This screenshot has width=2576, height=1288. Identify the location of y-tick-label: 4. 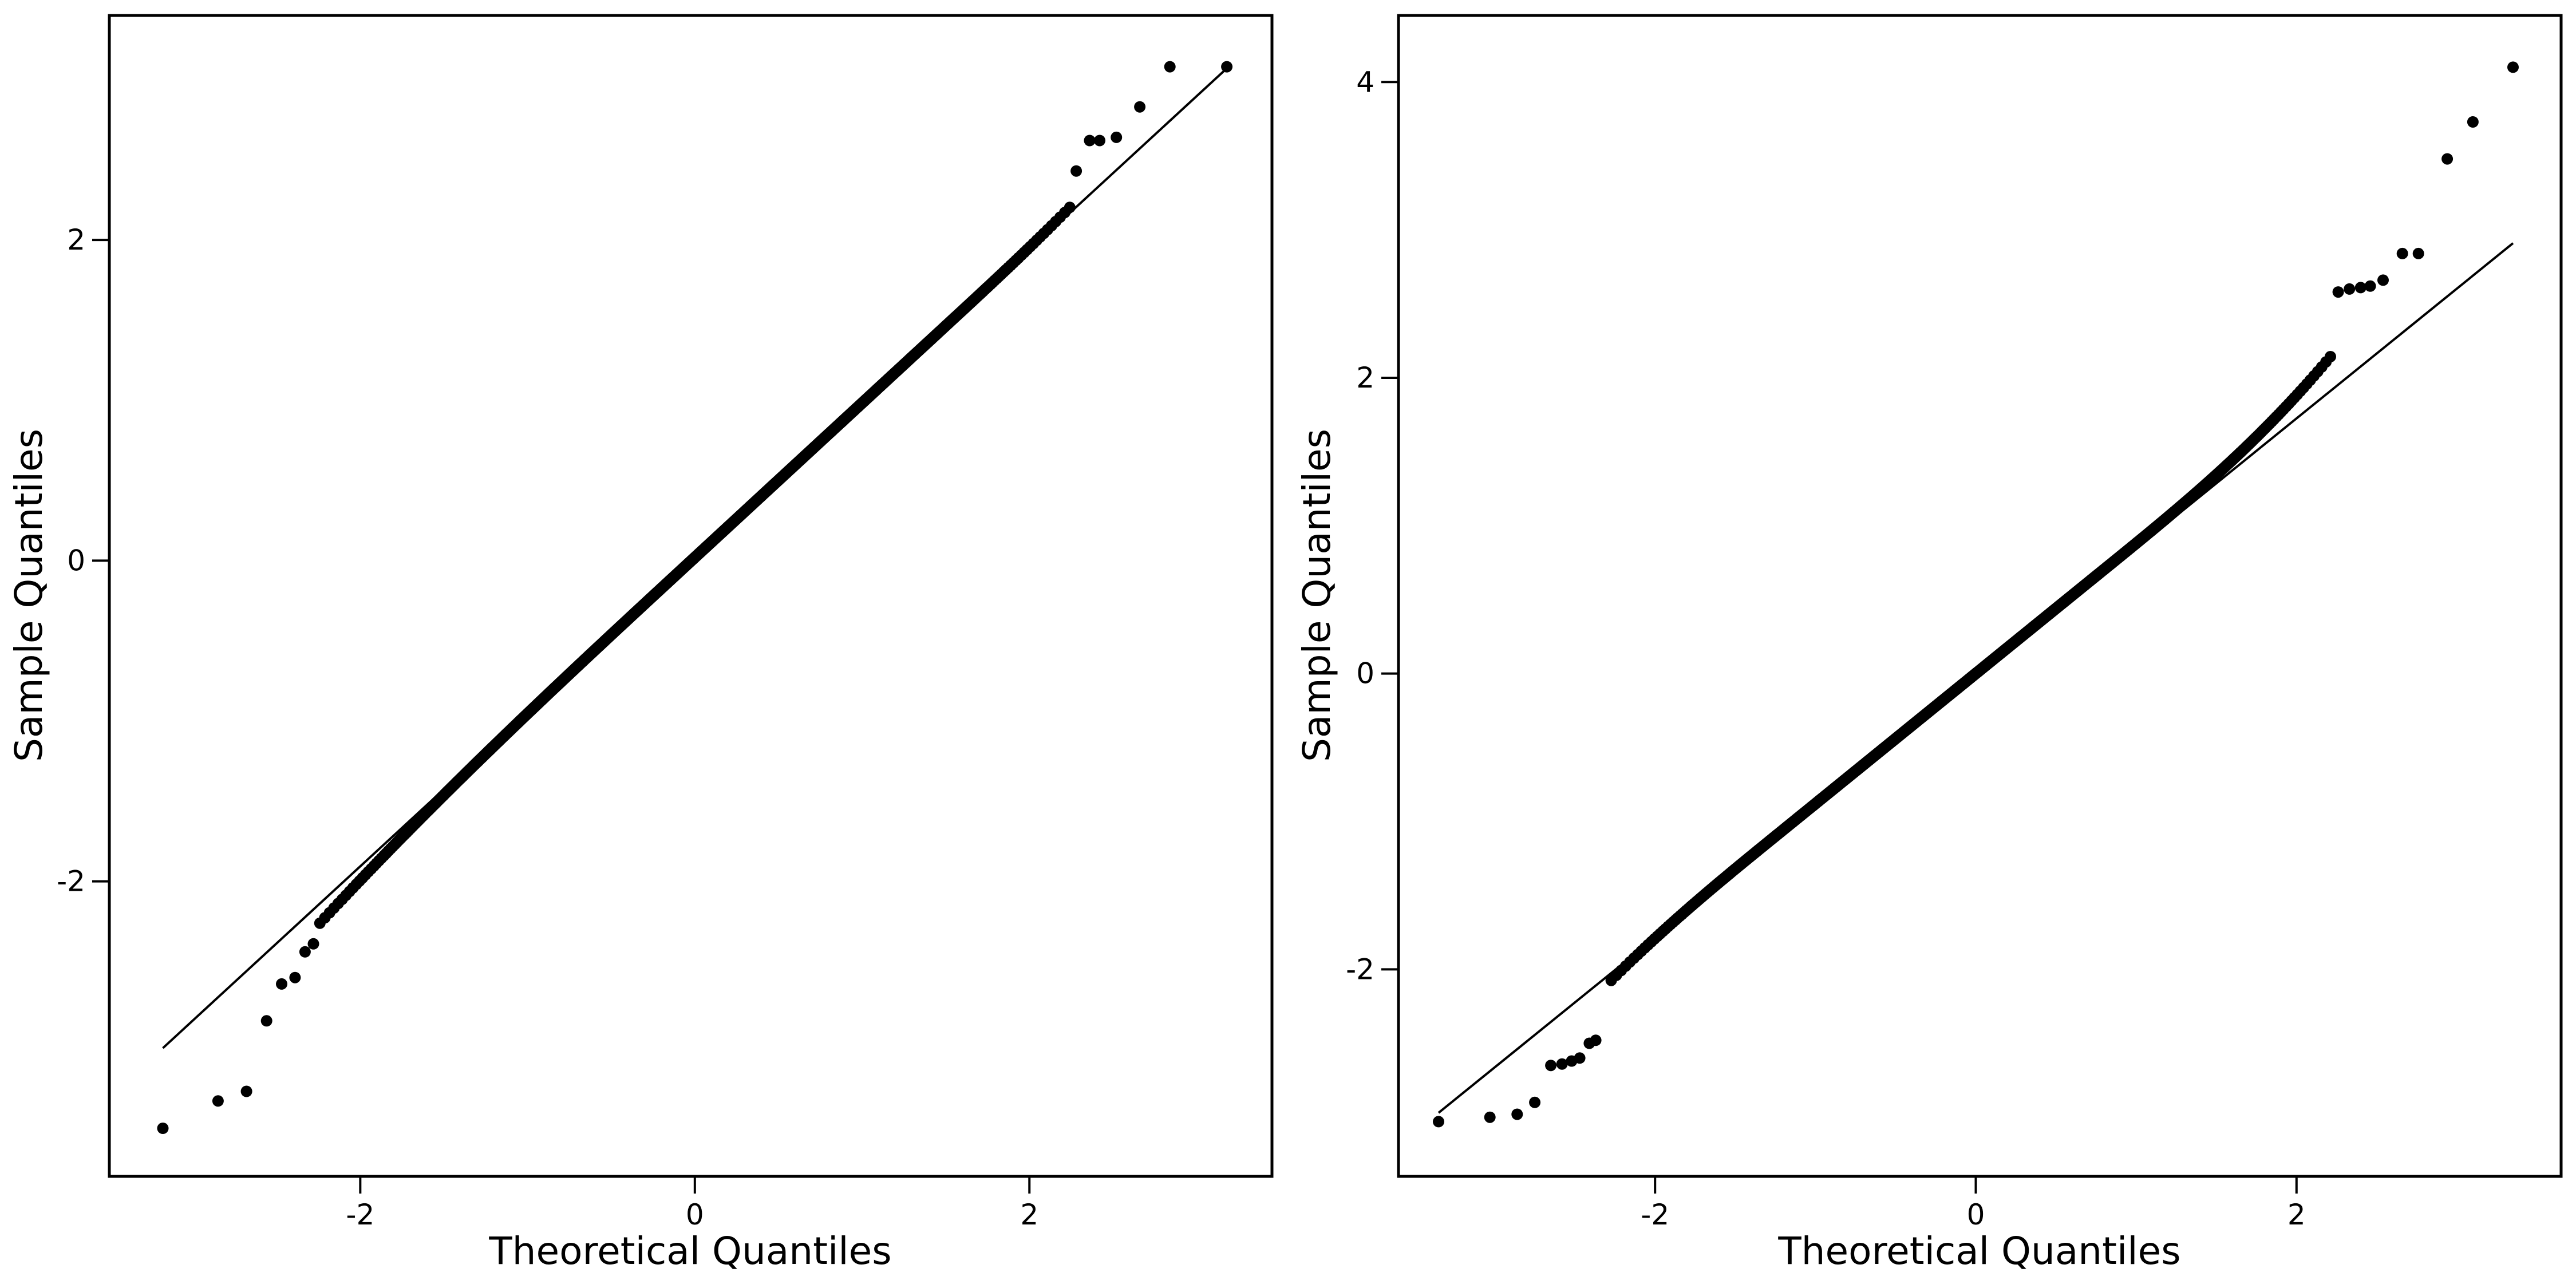
(1365, 81).